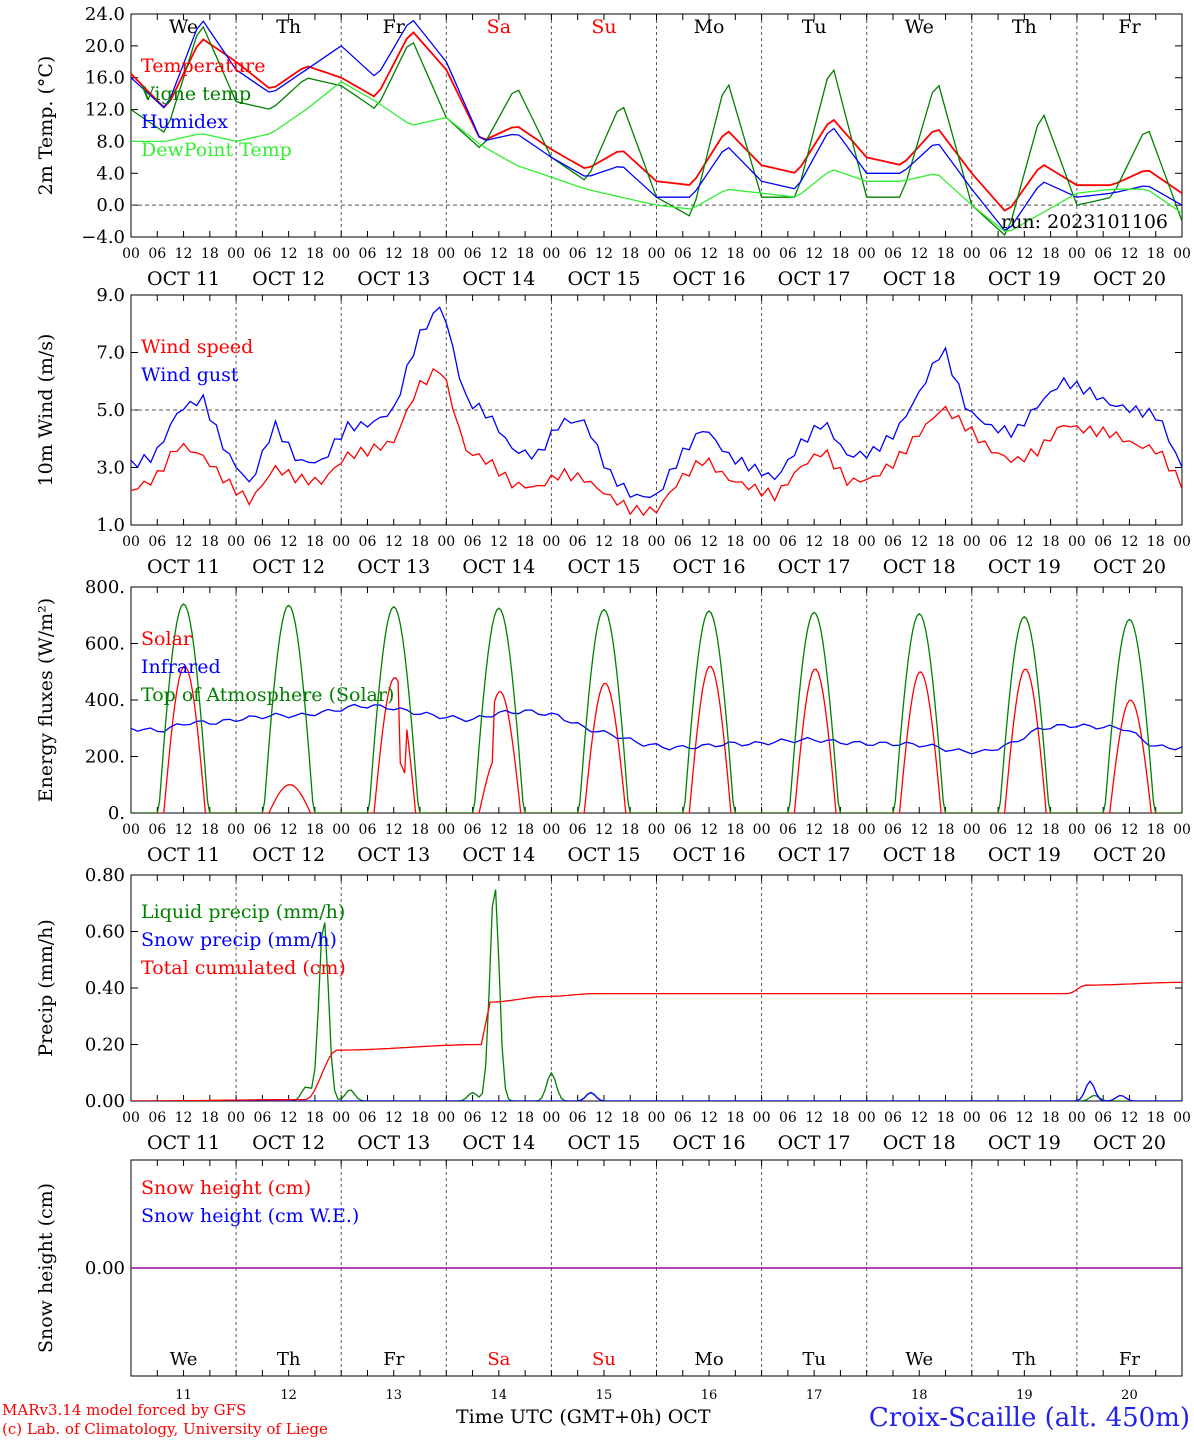  I want to click on series-line-liquid-precip-mm-h-, so click(656, 995).